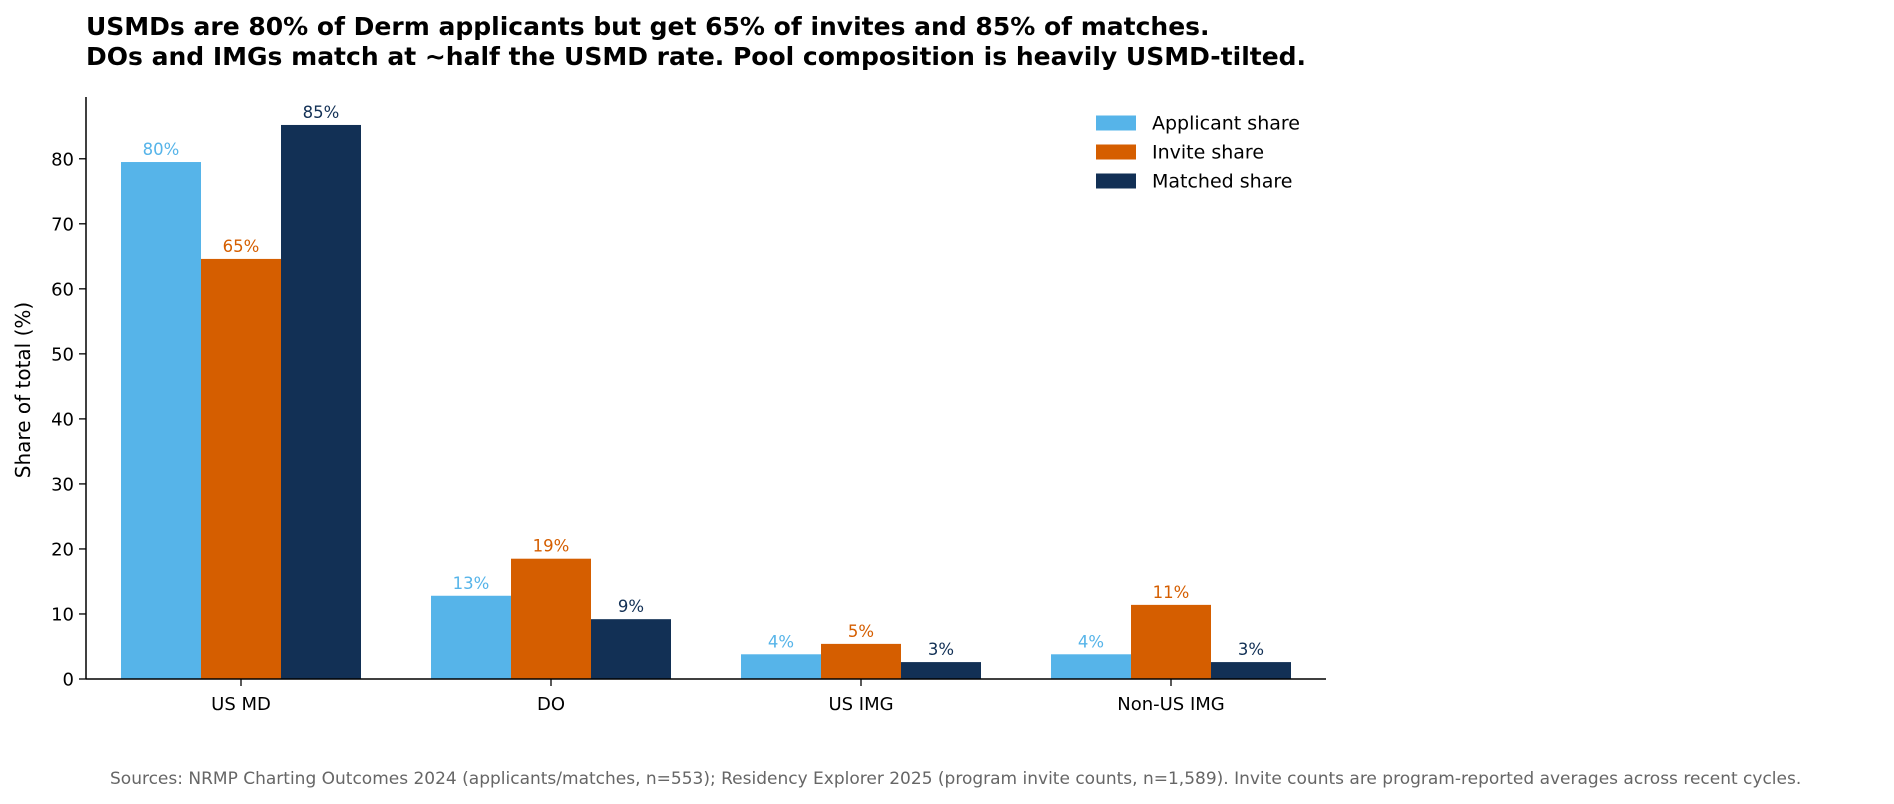 The height and width of the screenshot is (804, 1894). I want to click on y-tick-label: 0, so click(68, 680).